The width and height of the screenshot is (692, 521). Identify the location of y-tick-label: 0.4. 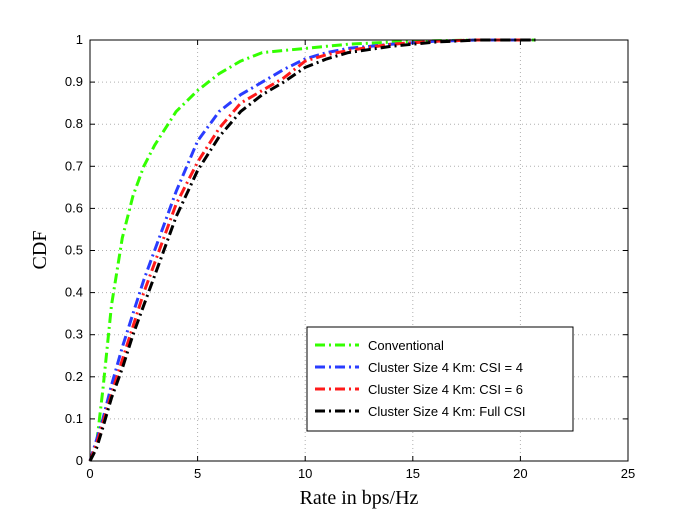
(74, 292).